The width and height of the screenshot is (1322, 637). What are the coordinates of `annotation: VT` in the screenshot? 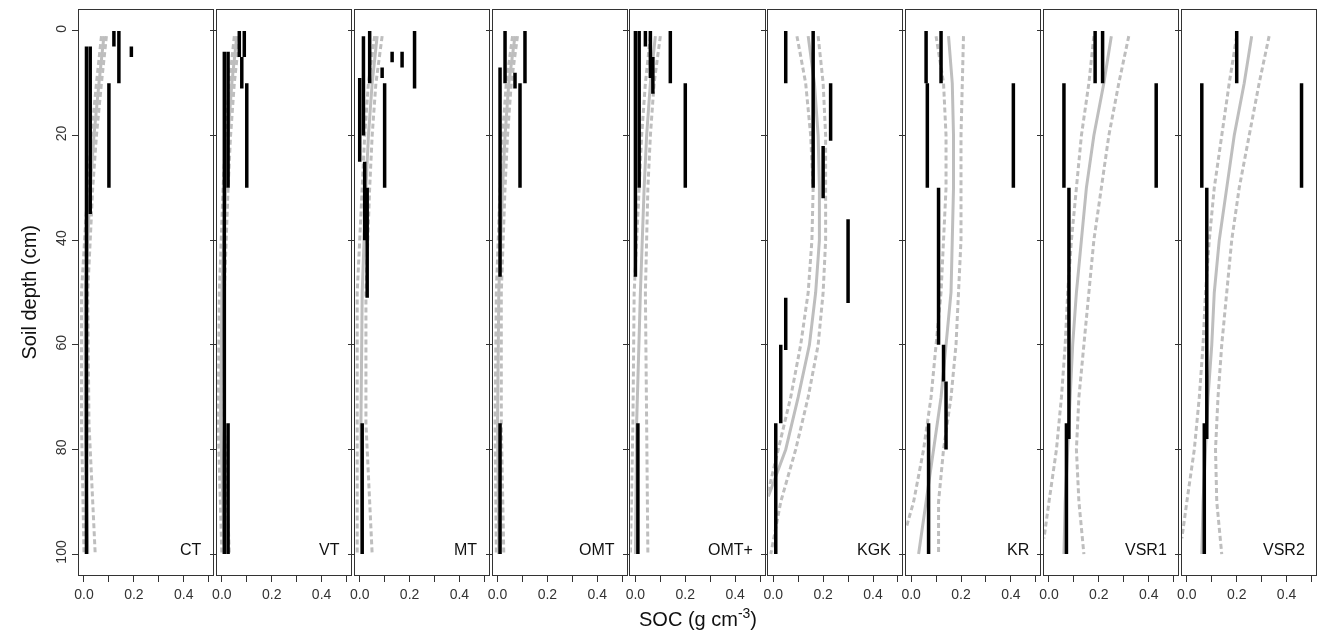 It's located at (329, 549).